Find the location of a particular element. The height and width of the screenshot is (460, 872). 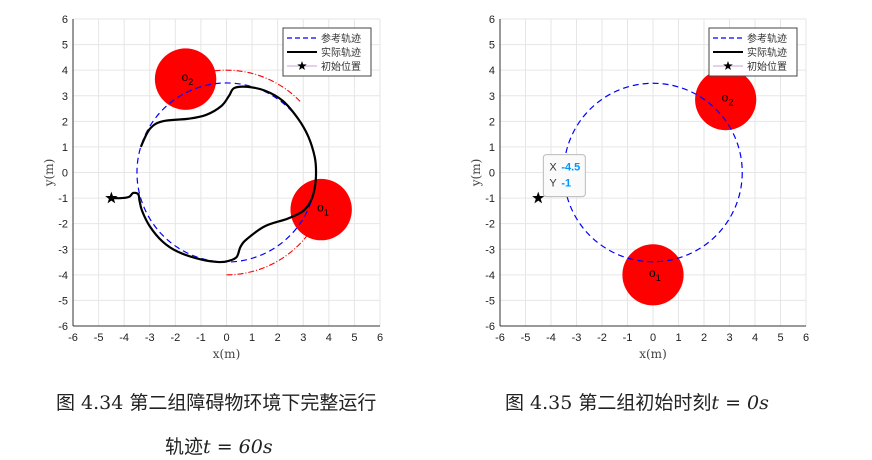

datatip-y-label: Y is located at coordinates (553, 184).